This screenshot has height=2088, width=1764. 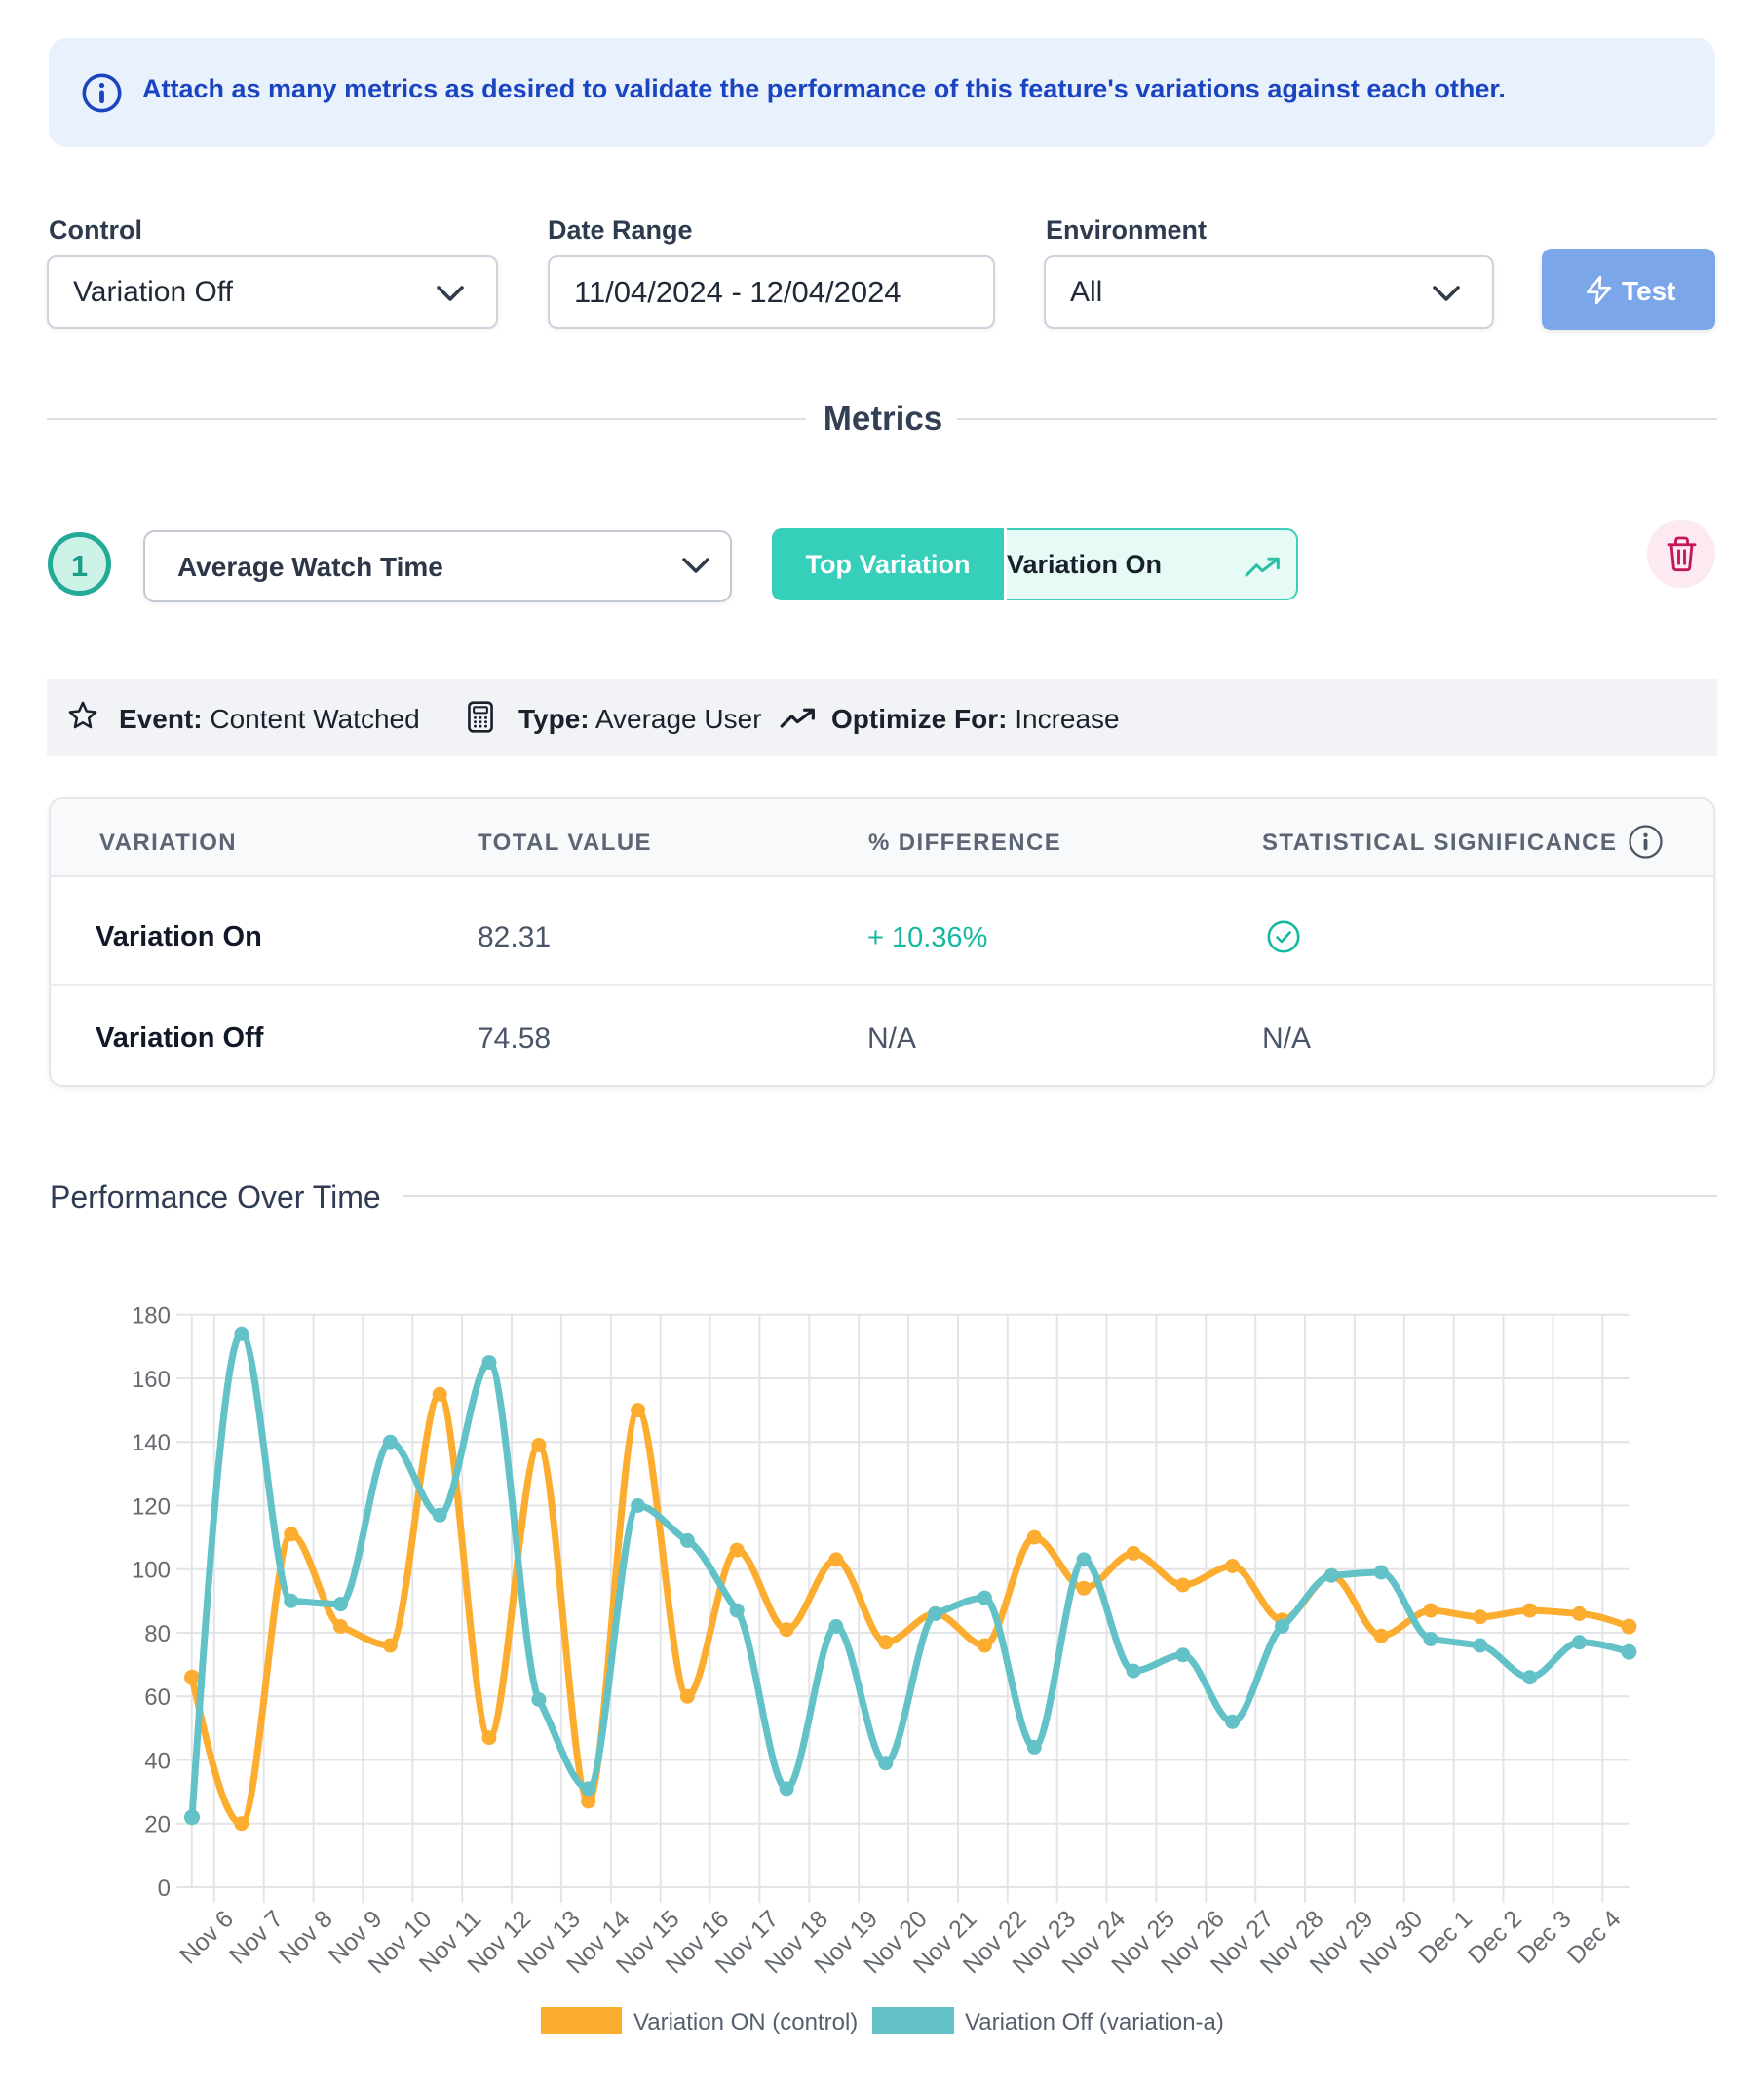 What do you see at coordinates (157, 1698) in the screenshot?
I see `svg-text: 60` at bounding box center [157, 1698].